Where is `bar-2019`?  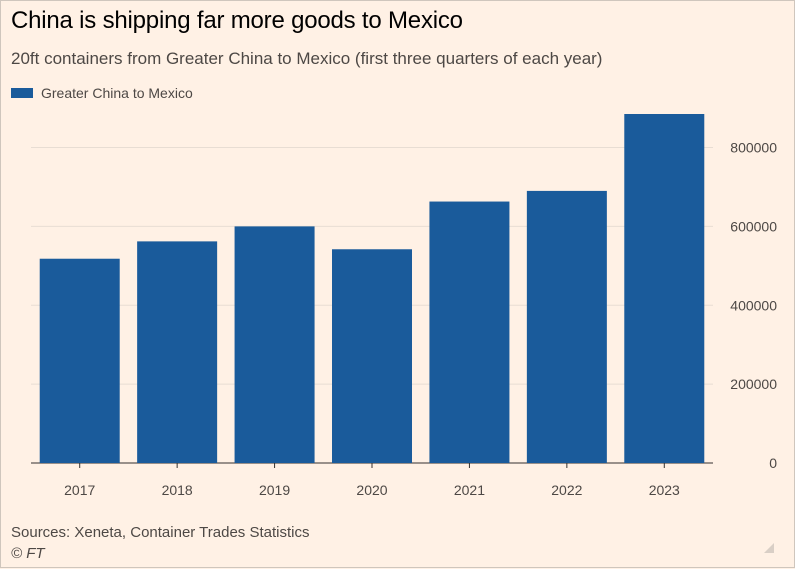
bar-2019 is located at coordinates (274, 344).